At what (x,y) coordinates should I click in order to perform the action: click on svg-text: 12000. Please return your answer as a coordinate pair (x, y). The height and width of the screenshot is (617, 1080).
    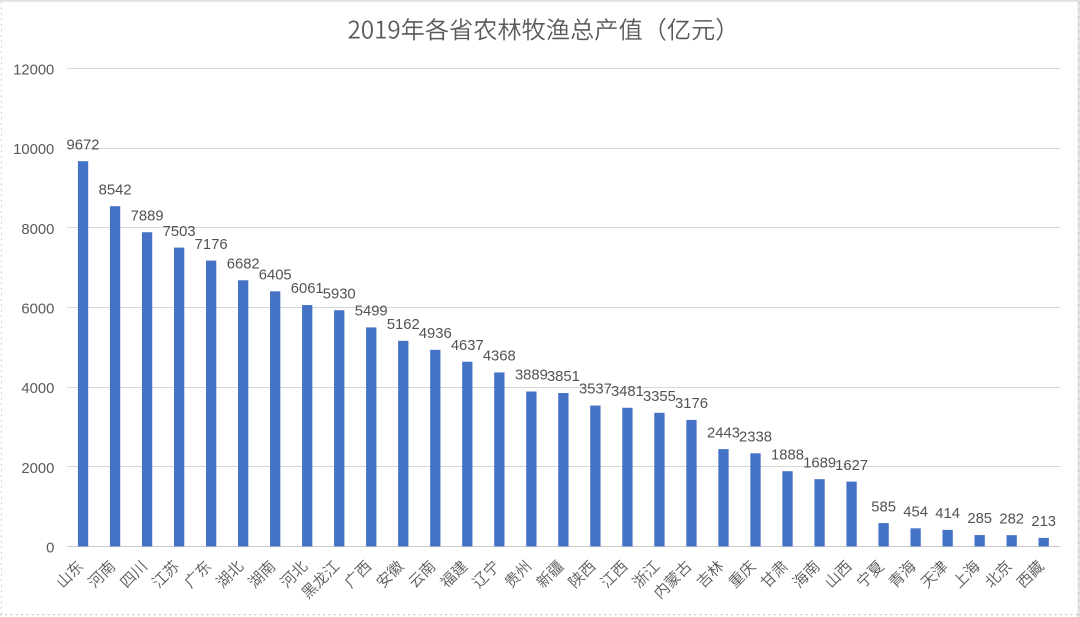
    Looking at the image, I should click on (33, 71).